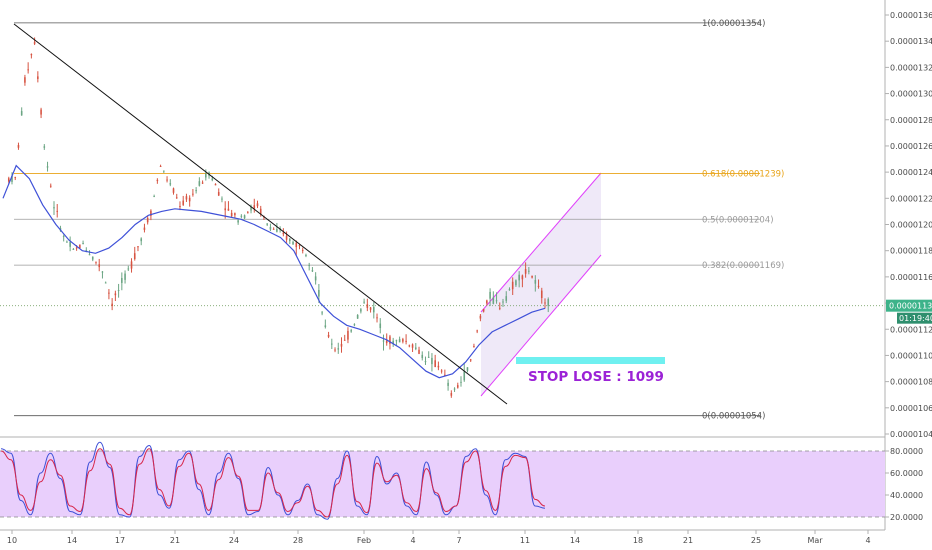  Describe the element at coordinates (733, 417) in the screenshot. I see `fib-level-label: 0(0.00001054)` at that location.